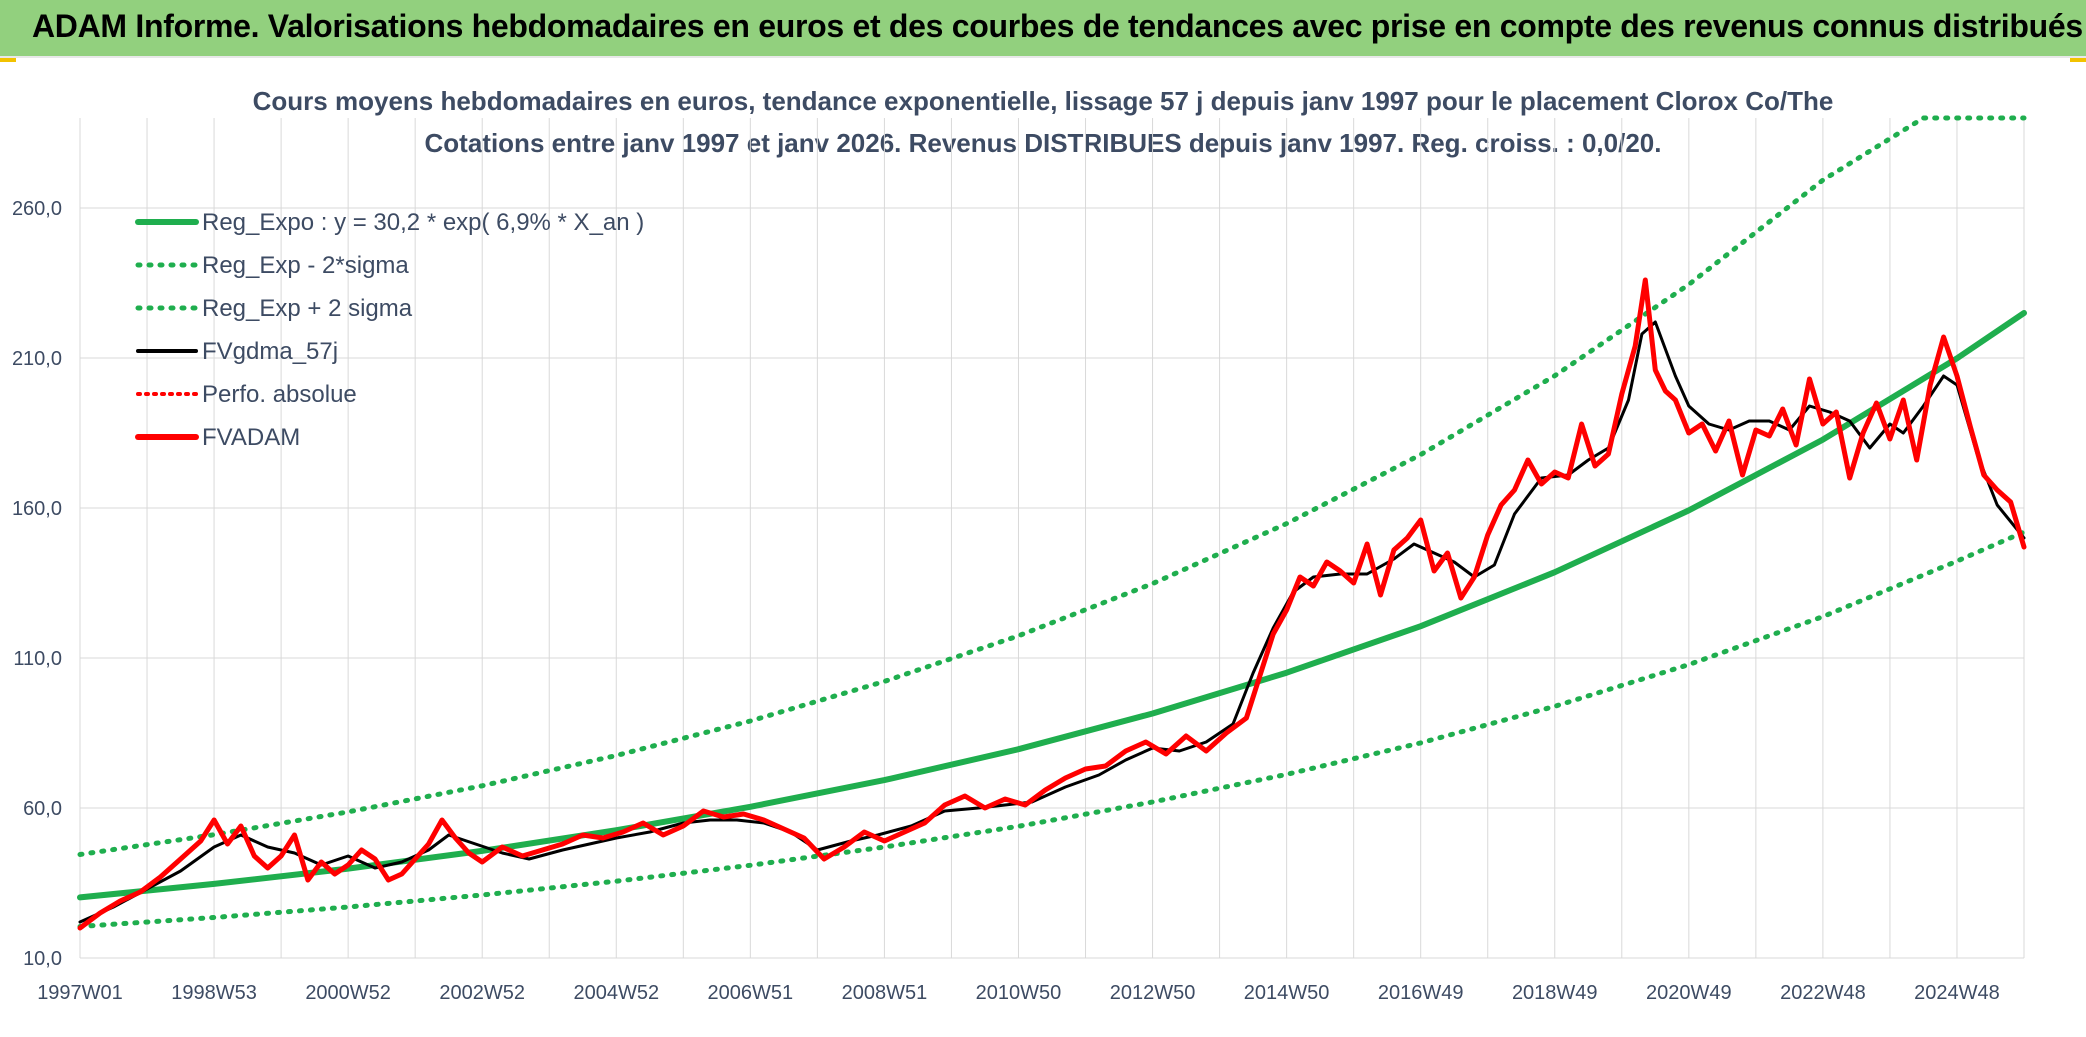  Describe the element at coordinates (1421, 993) in the screenshot. I see `x-tick-label: 2016W49` at that location.